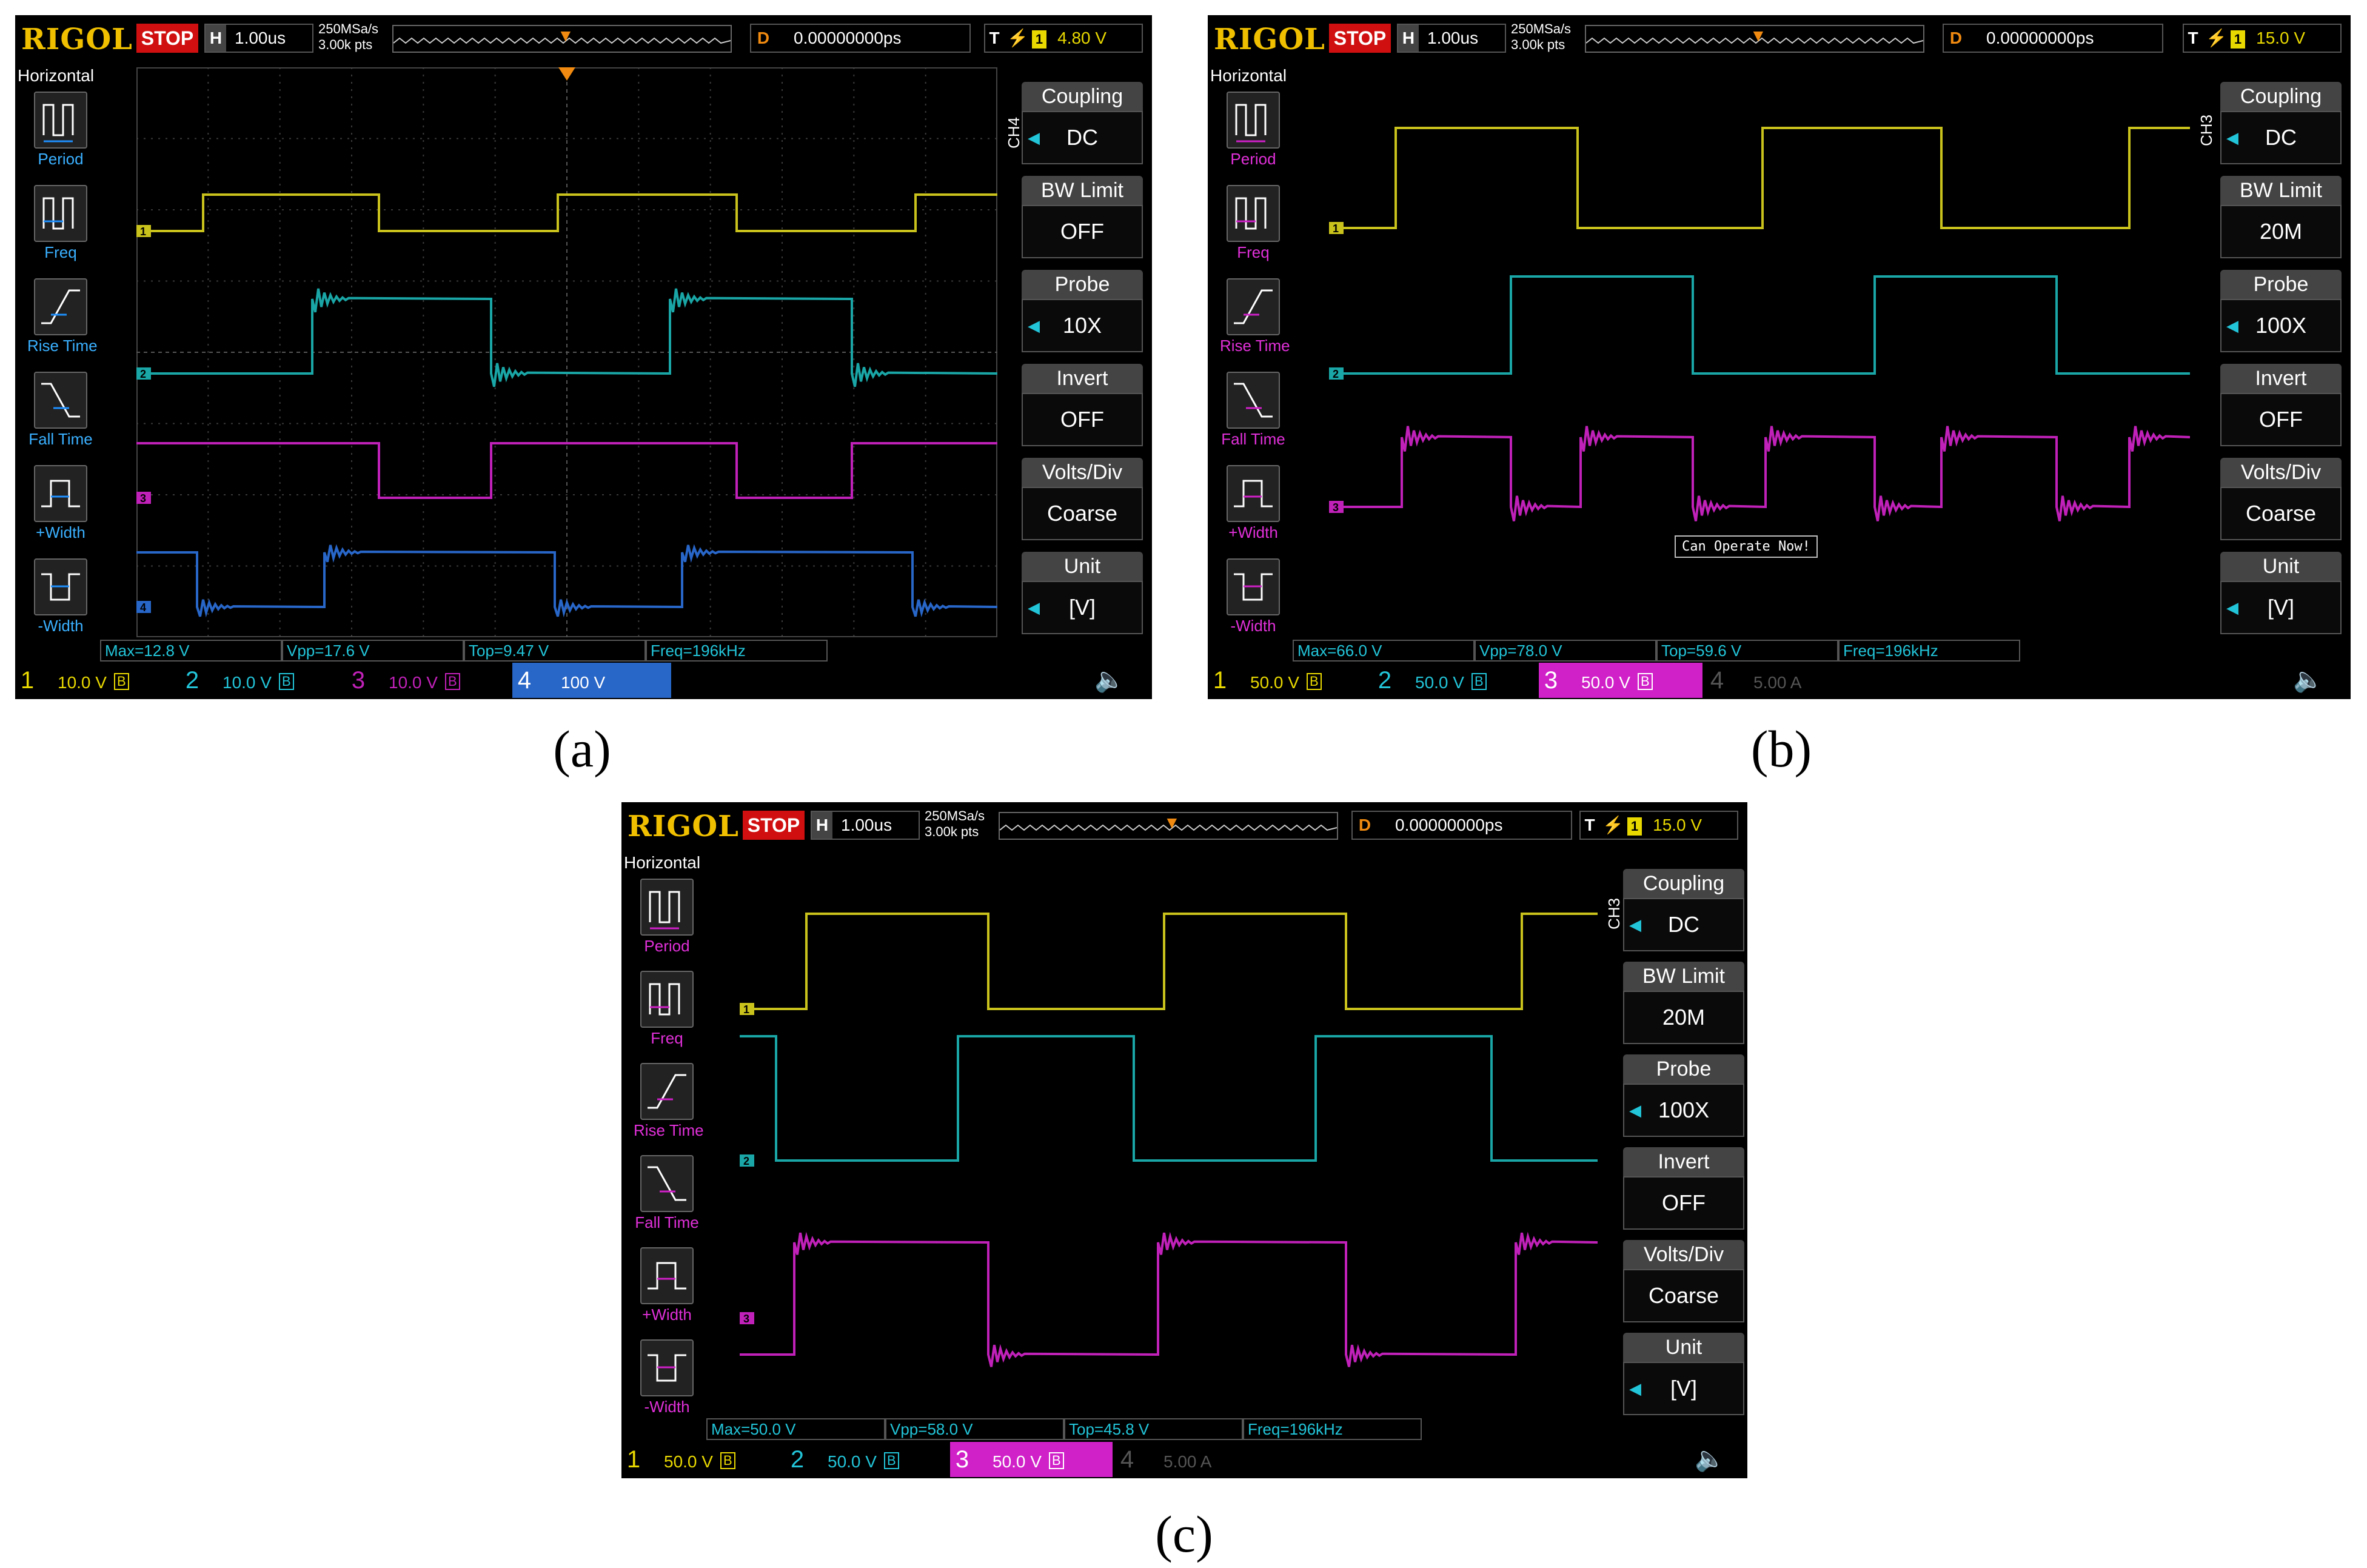  What do you see at coordinates (567, 353) in the screenshot?
I see `waveform-grid: 1 2 3 4` at bounding box center [567, 353].